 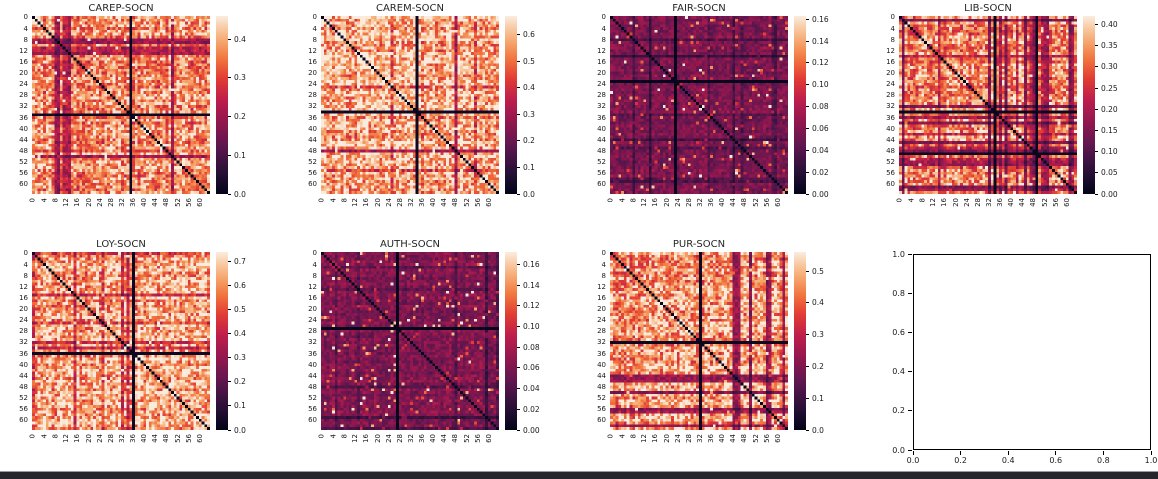 What do you see at coordinates (601, 128) in the screenshot?
I see `y-tick-label: 40` at bounding box center [601, 128].